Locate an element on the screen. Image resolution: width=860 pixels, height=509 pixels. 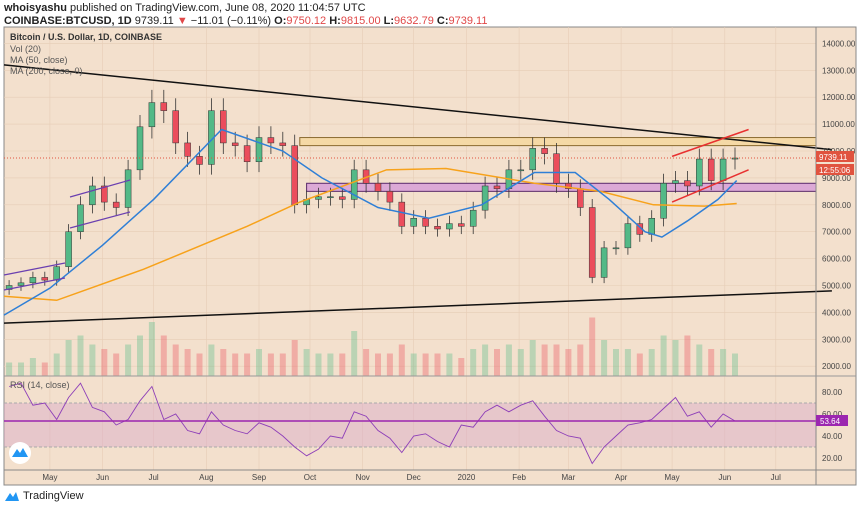
legend-rsi: RSI (14, close) is located at coordinates (40, 385).